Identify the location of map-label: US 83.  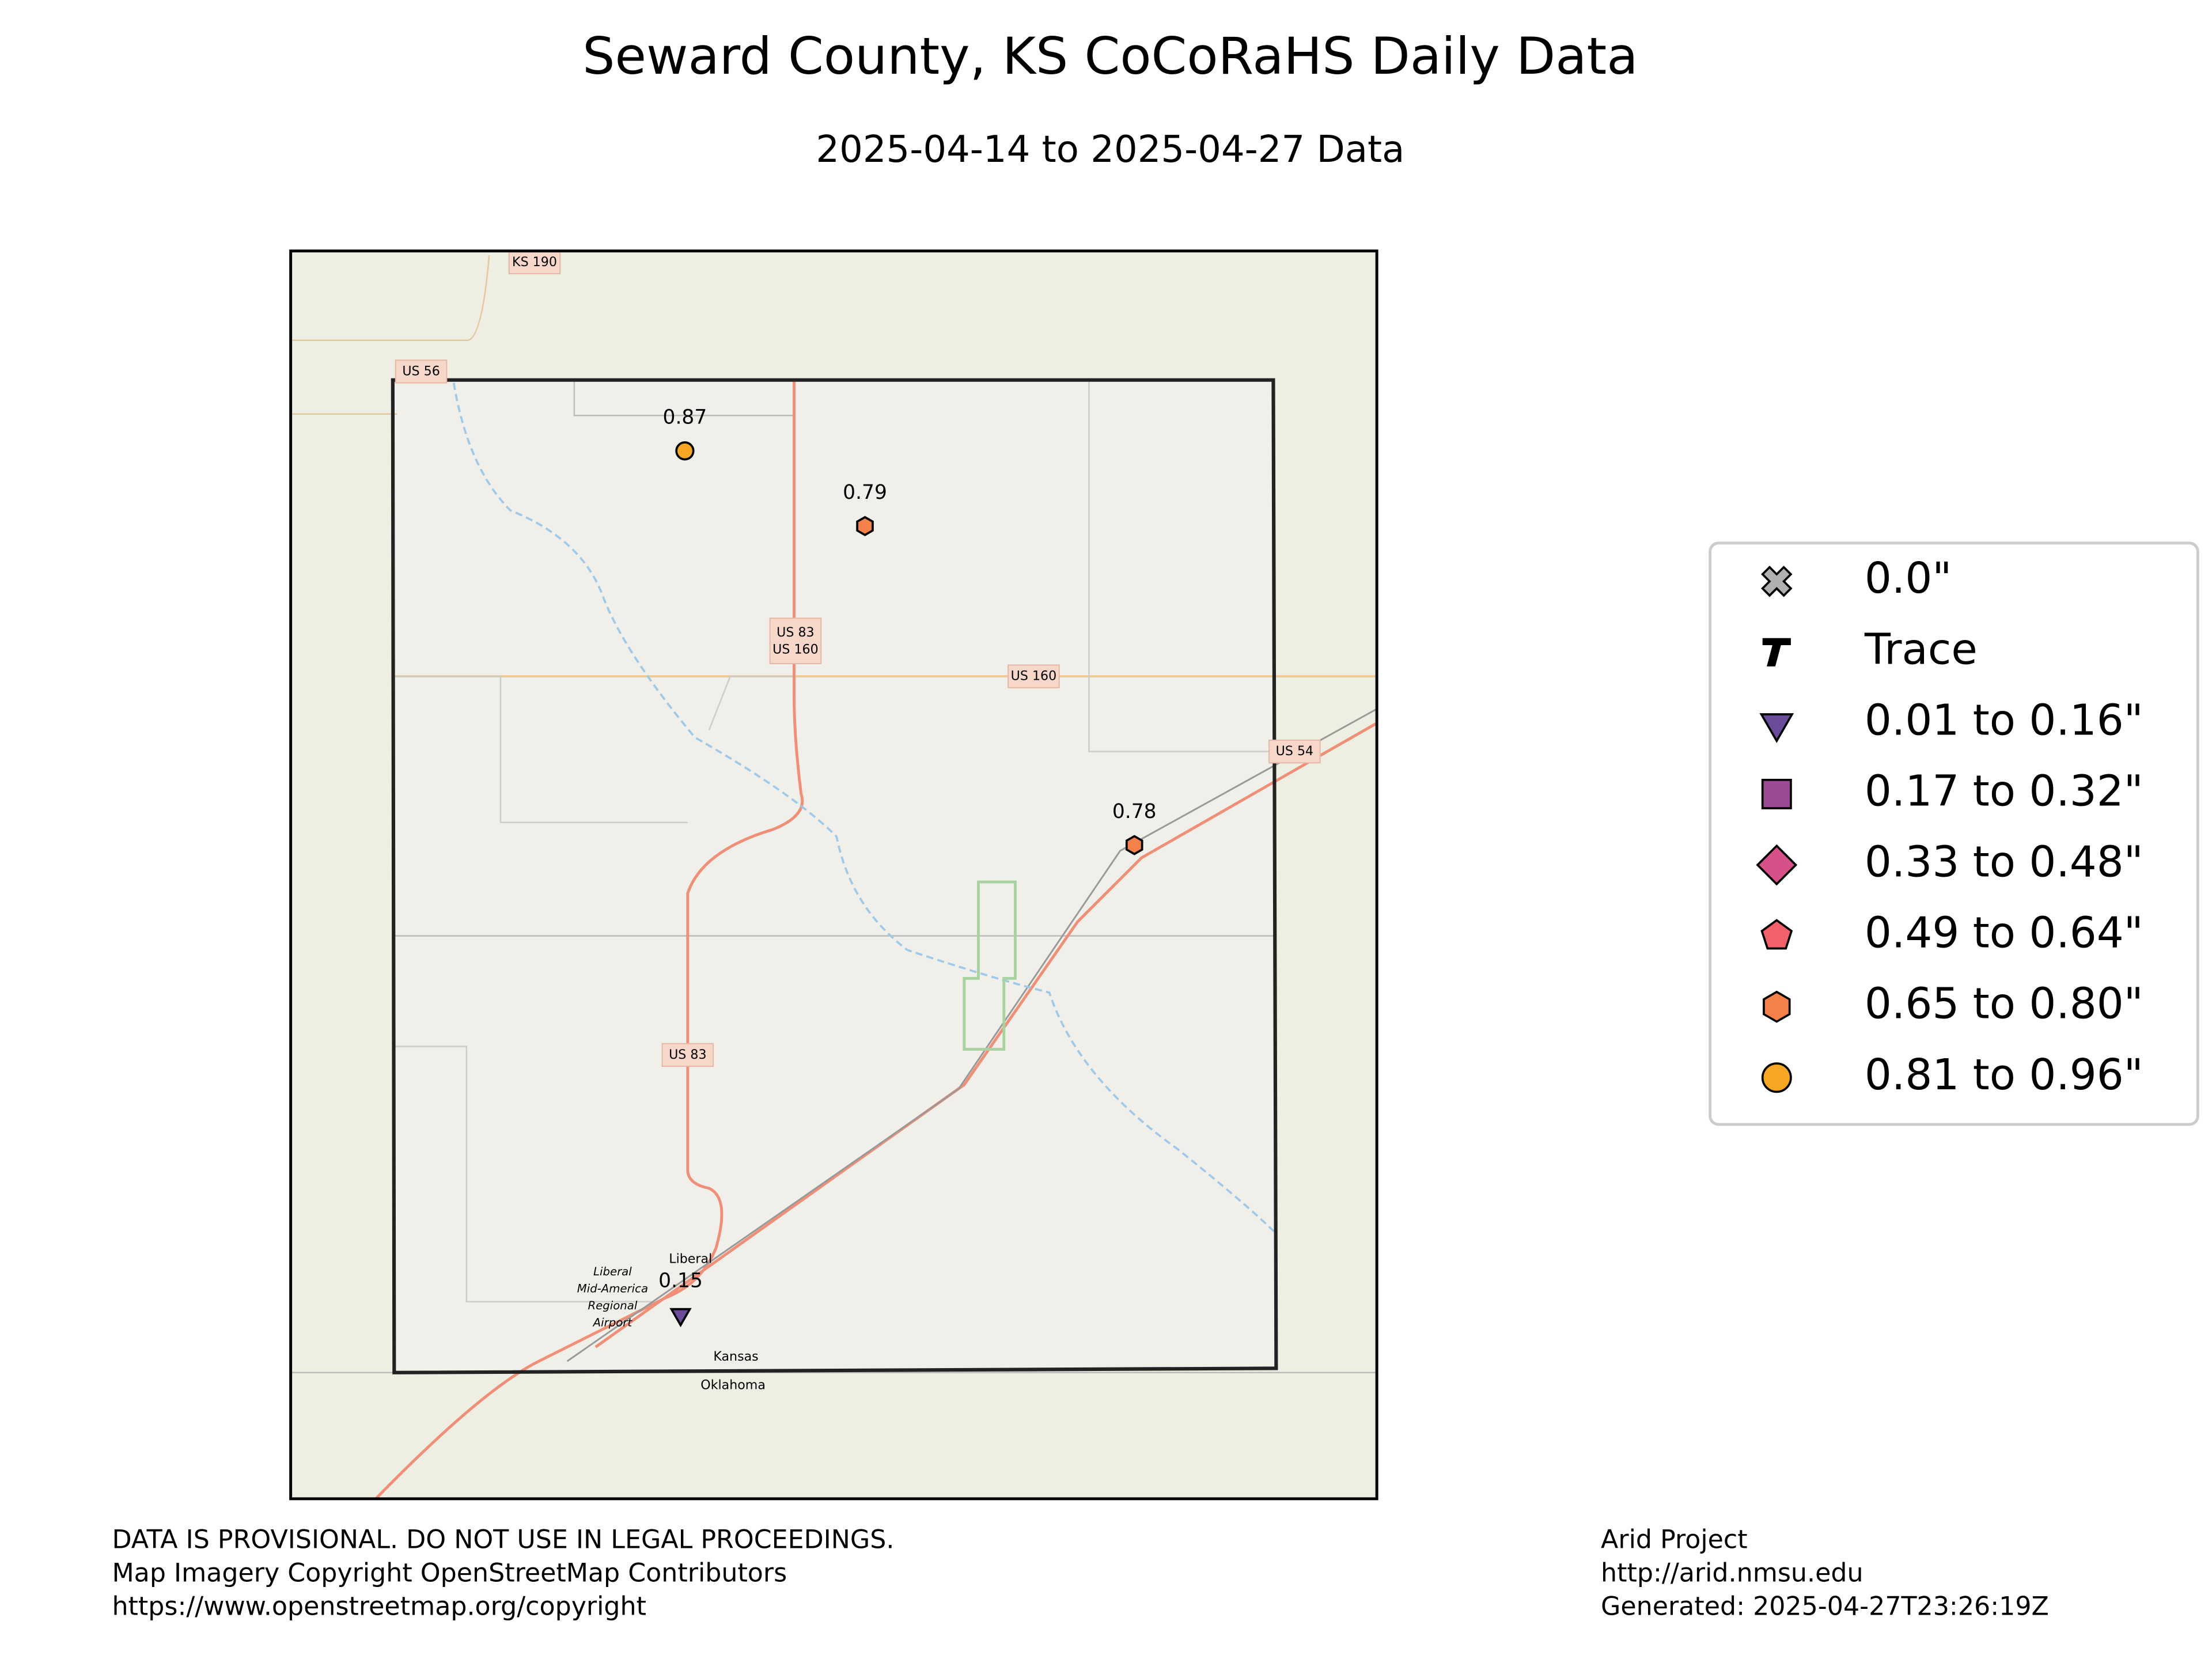
(687, 1054).